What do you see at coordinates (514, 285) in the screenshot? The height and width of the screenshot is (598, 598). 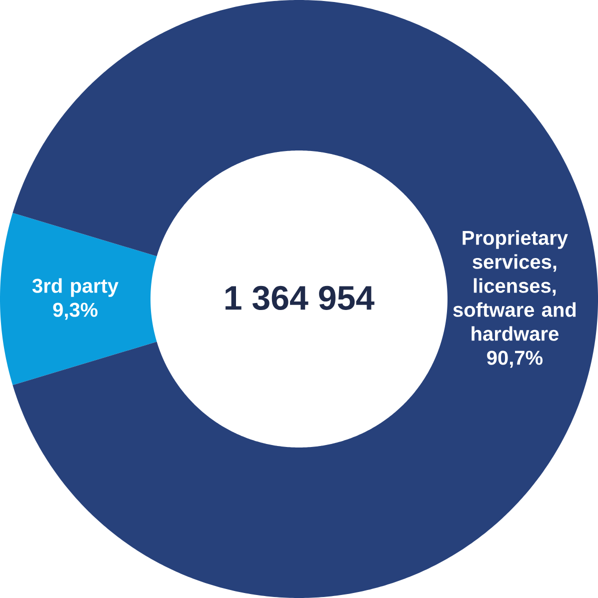 I see `slice-label: Proprietary services, licenses, software and hardware` at bounding box center [514, 285].